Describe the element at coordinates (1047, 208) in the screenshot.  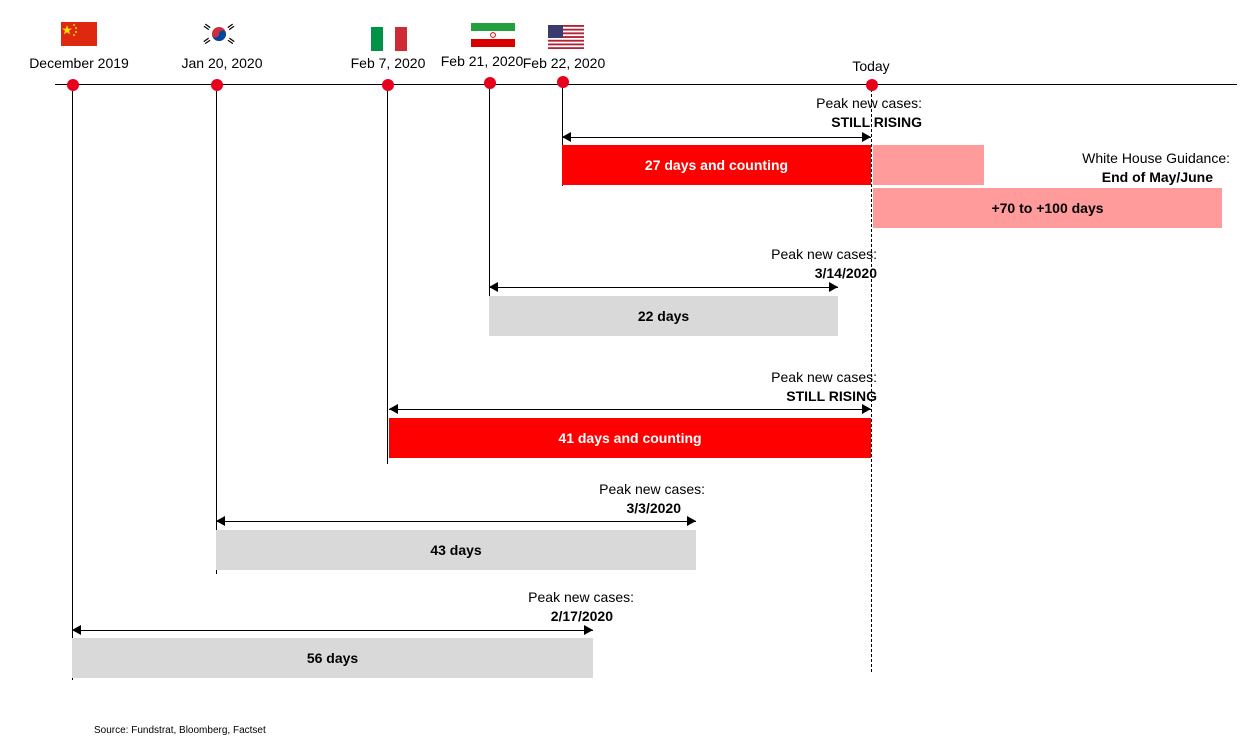
I see `guidance-projection-bar: +70 to +100 days` at that location.